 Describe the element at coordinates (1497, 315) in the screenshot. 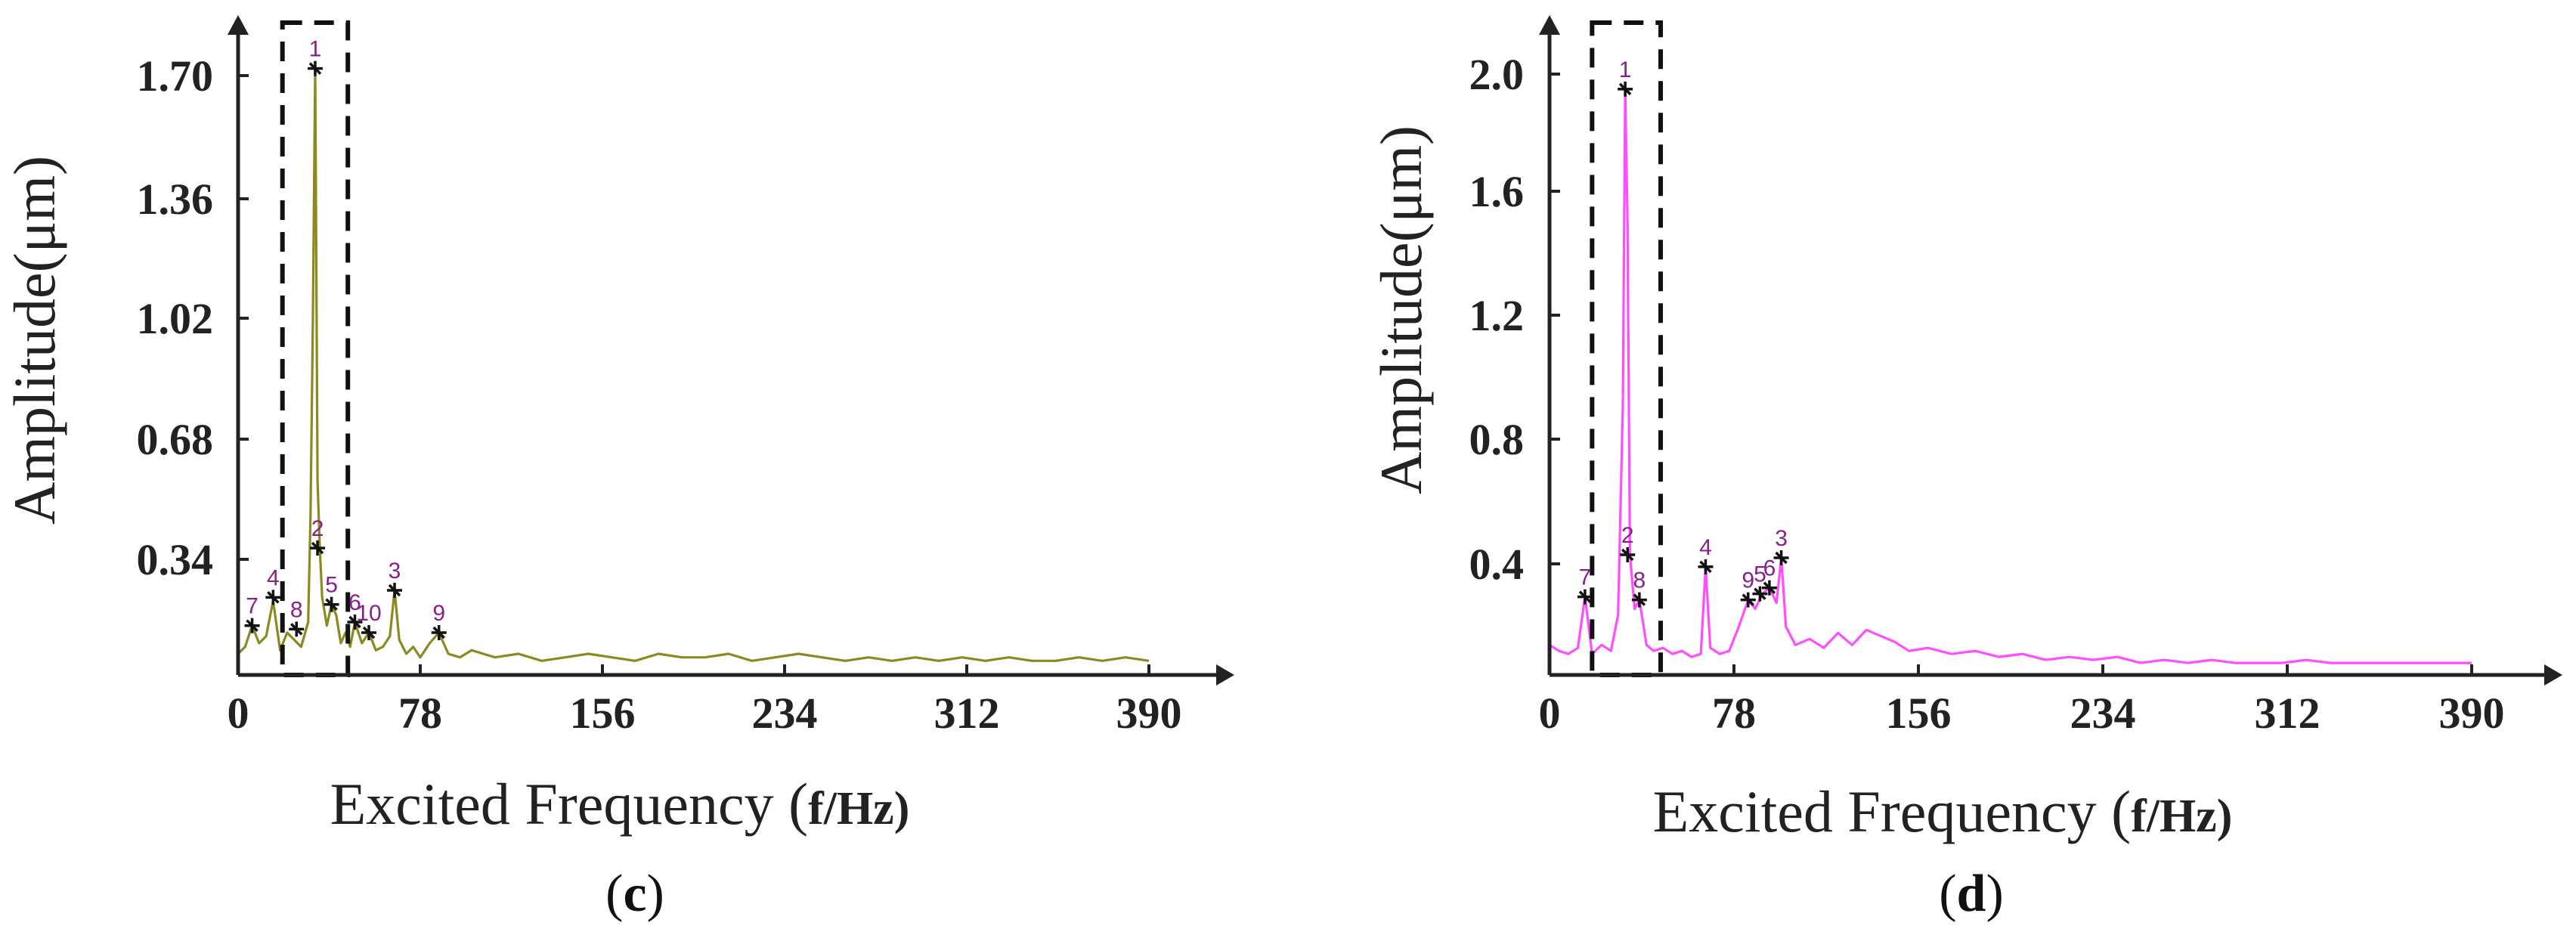

I see `y-tick-label: 1.2` at that location.